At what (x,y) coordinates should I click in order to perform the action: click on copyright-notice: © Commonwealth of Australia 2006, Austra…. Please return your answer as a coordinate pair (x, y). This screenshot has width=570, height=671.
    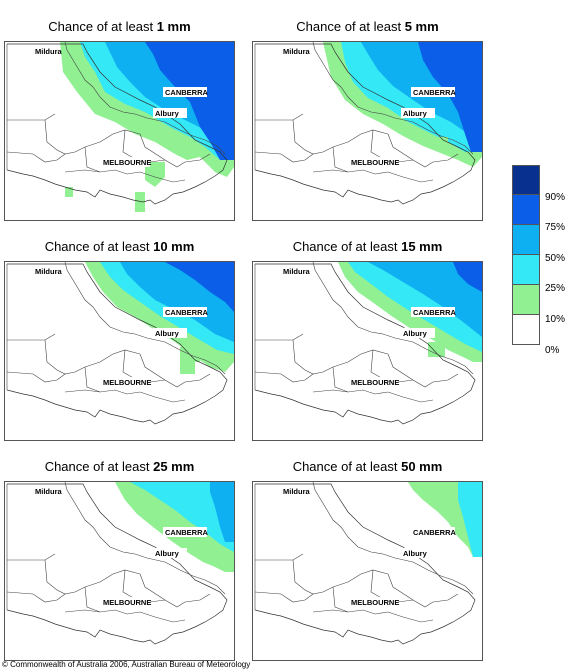
    Looking at the image, I should click on (126, 664).